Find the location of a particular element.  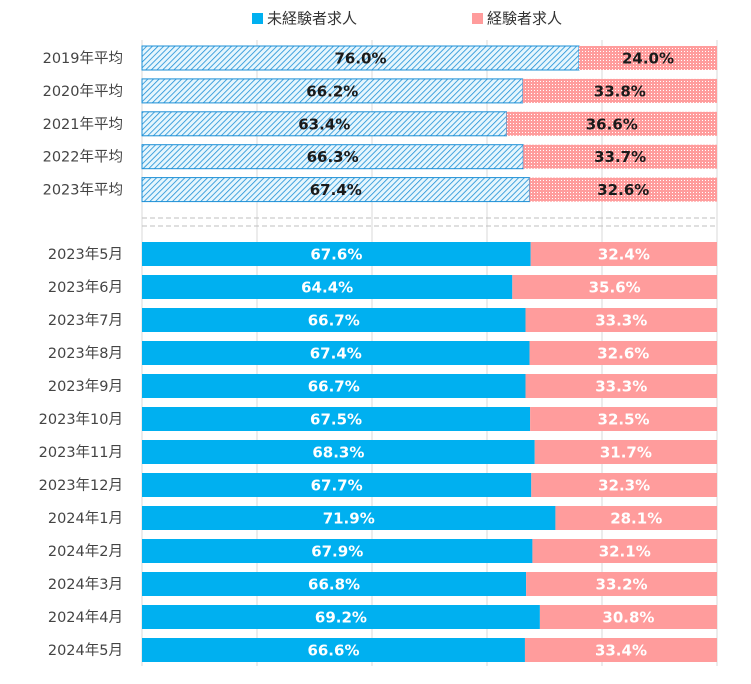

data-label-experienced: 36.6% is located at coordinates (612, 124).